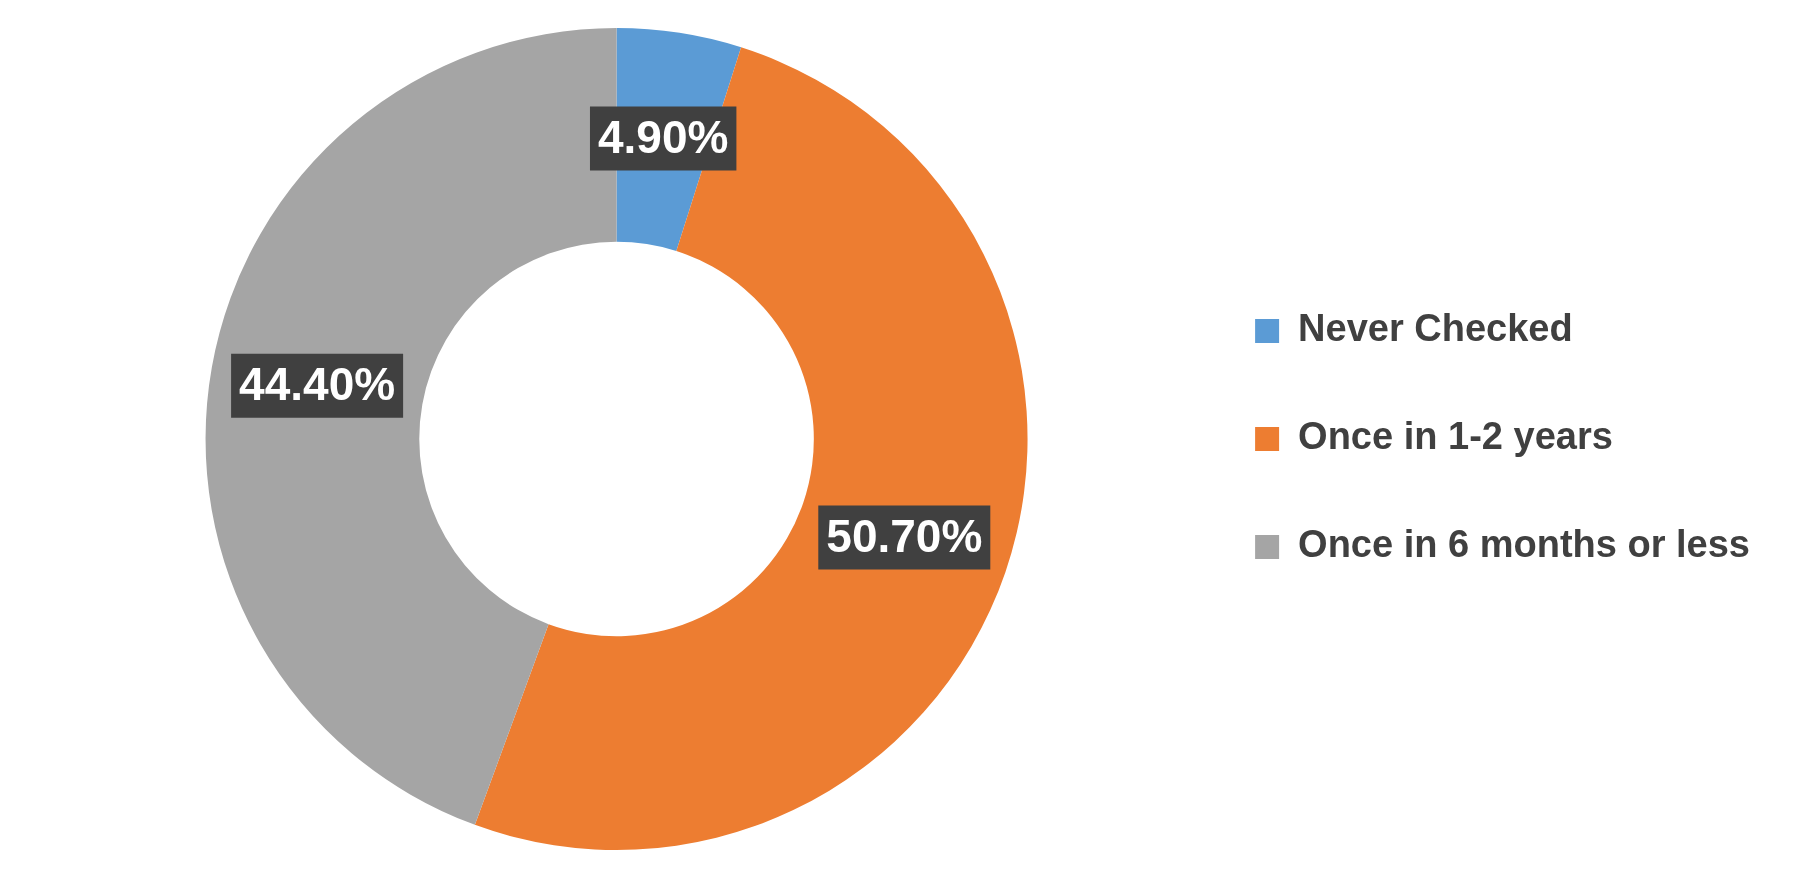  Describe the element at coordinates (904, 536) in the screenshot. I see `data-label: 50.70%` at that location.